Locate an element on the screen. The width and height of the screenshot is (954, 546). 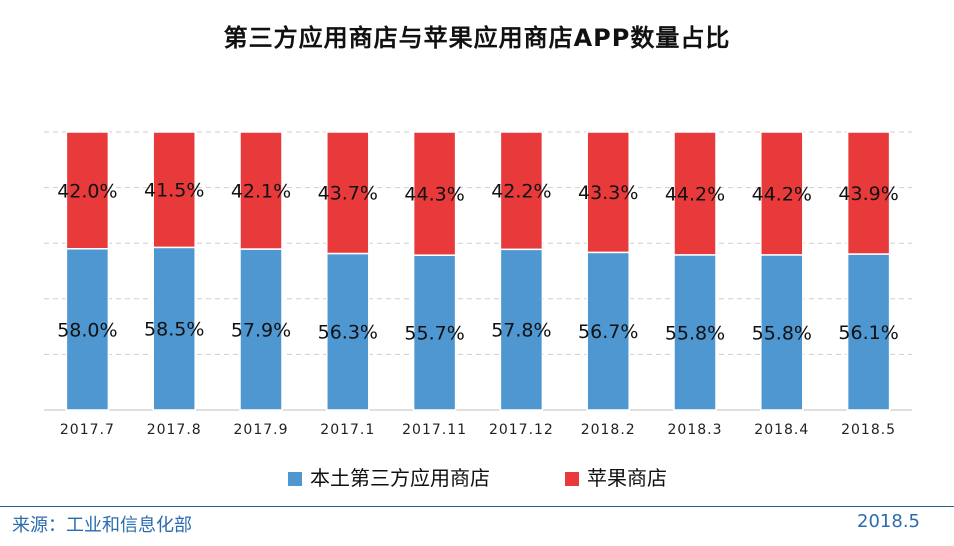
data-label: 41.5% is located at coordinates (174, 191).